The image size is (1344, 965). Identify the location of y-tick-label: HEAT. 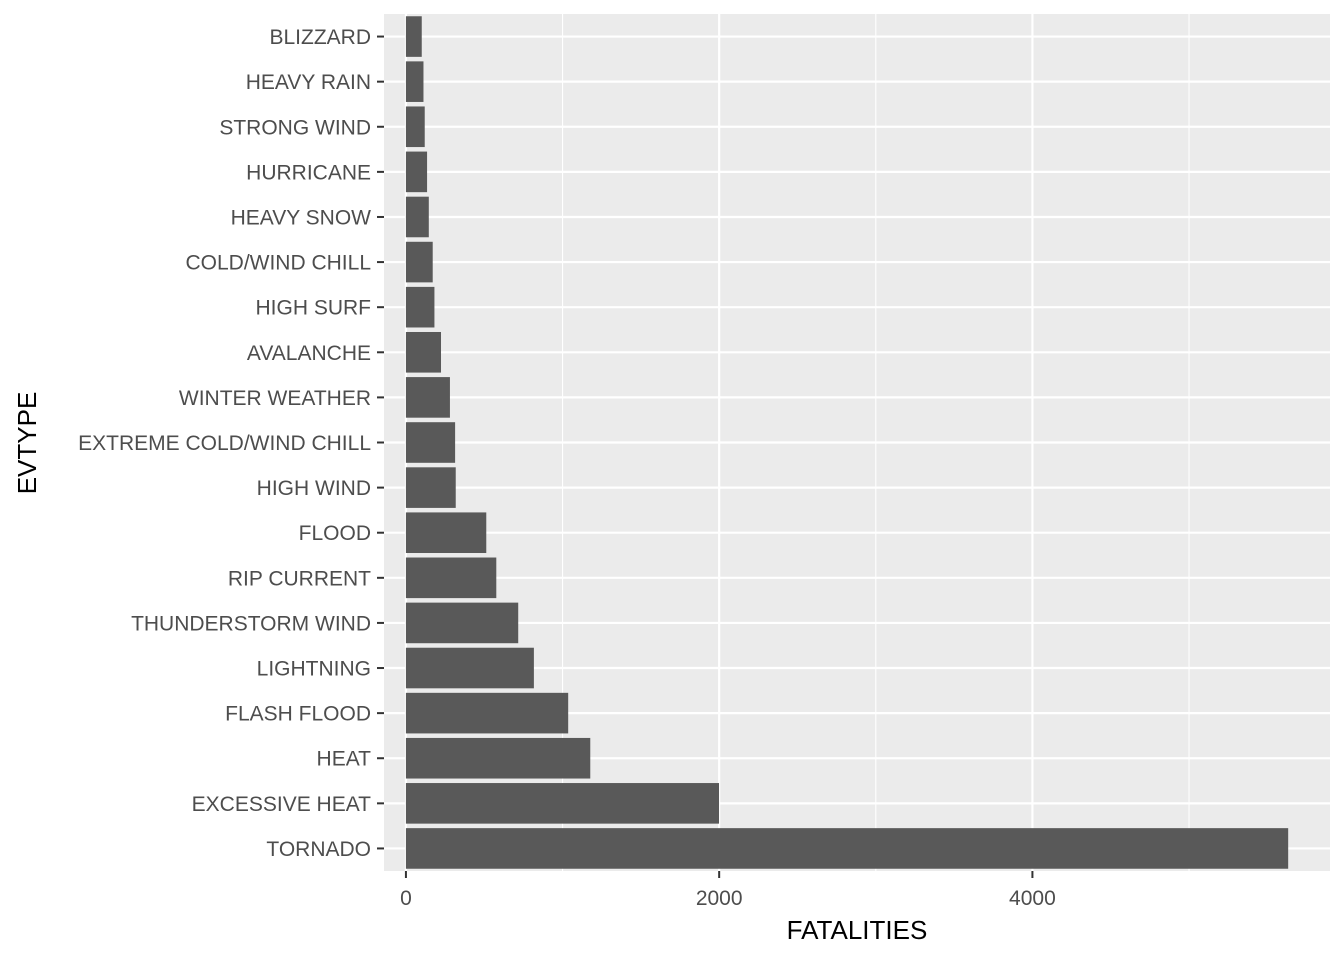
(344, 759).